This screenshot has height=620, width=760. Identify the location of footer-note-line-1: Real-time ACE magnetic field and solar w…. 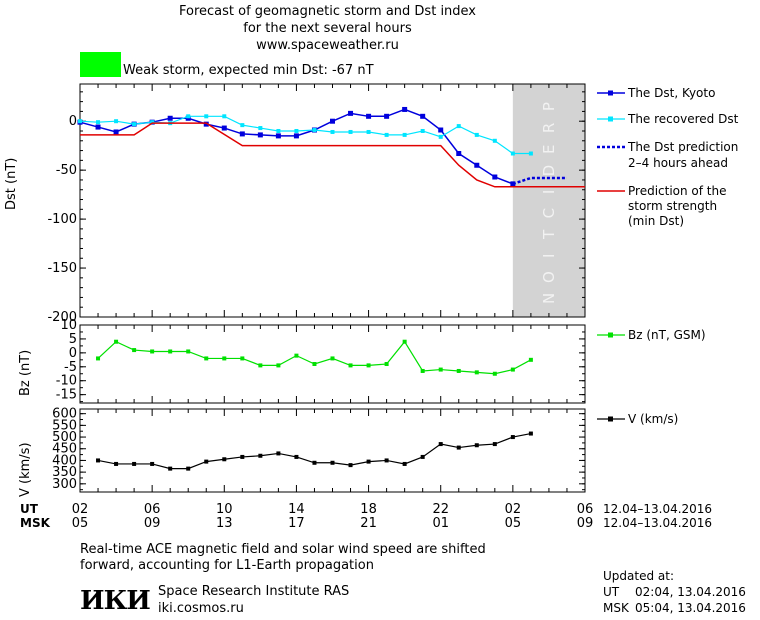
(283, 549).